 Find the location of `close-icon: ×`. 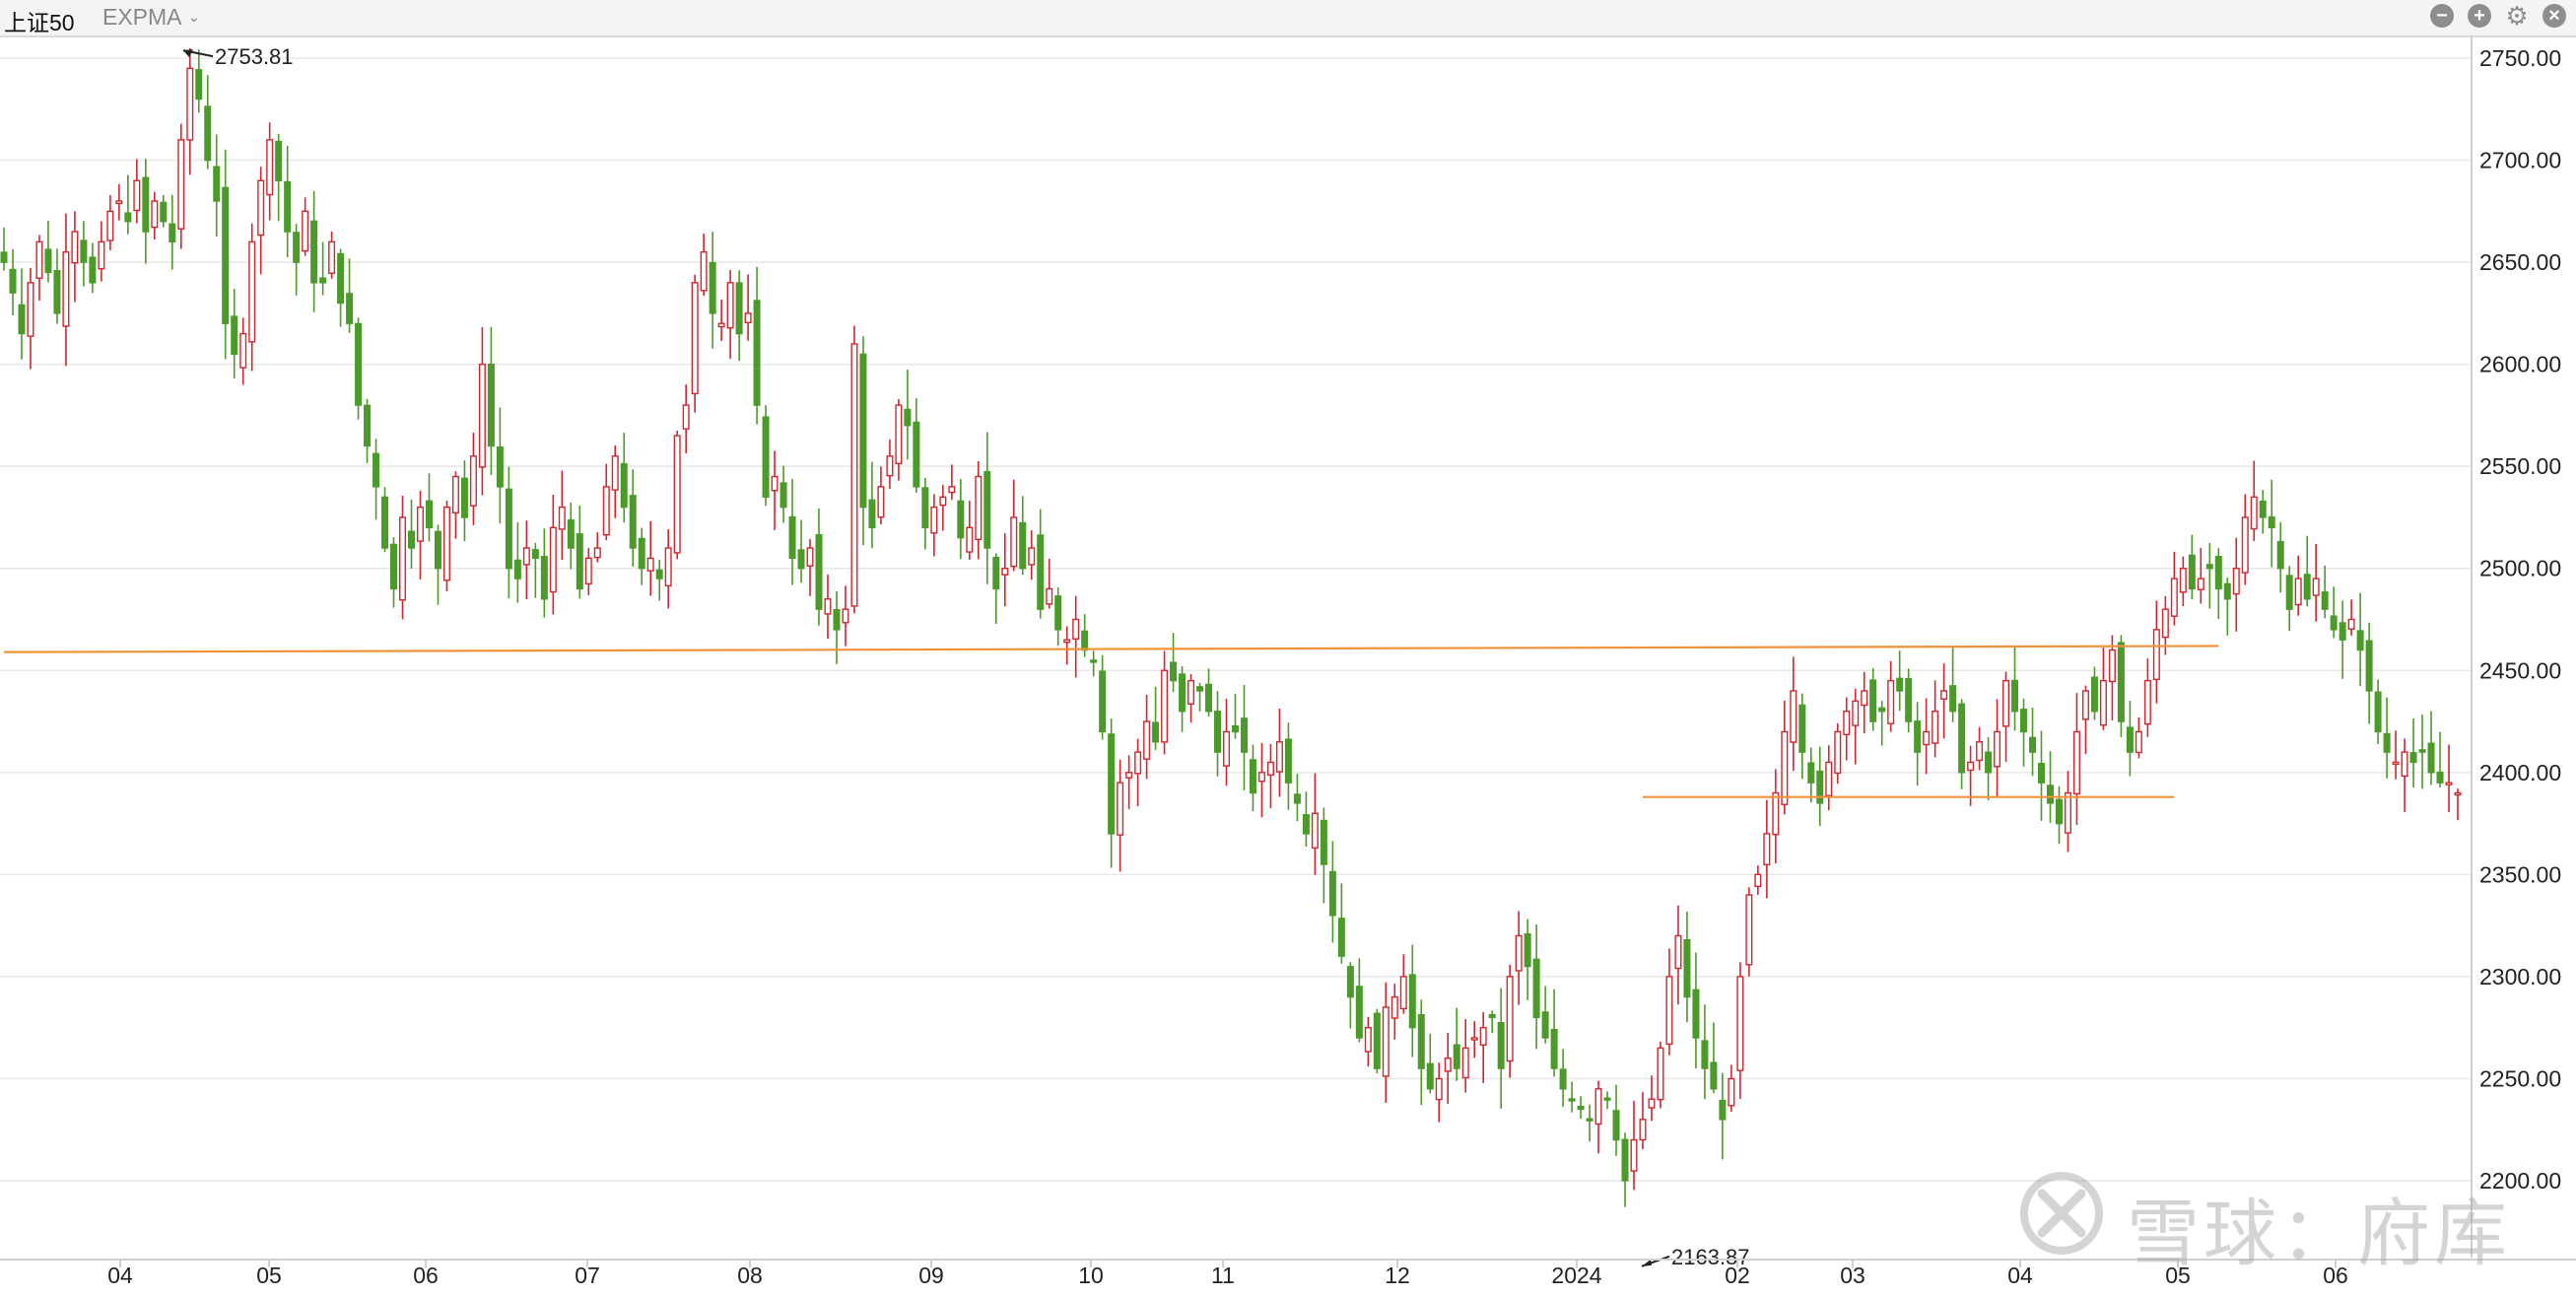

close-icon: × is located at coordinates (2554, 16).